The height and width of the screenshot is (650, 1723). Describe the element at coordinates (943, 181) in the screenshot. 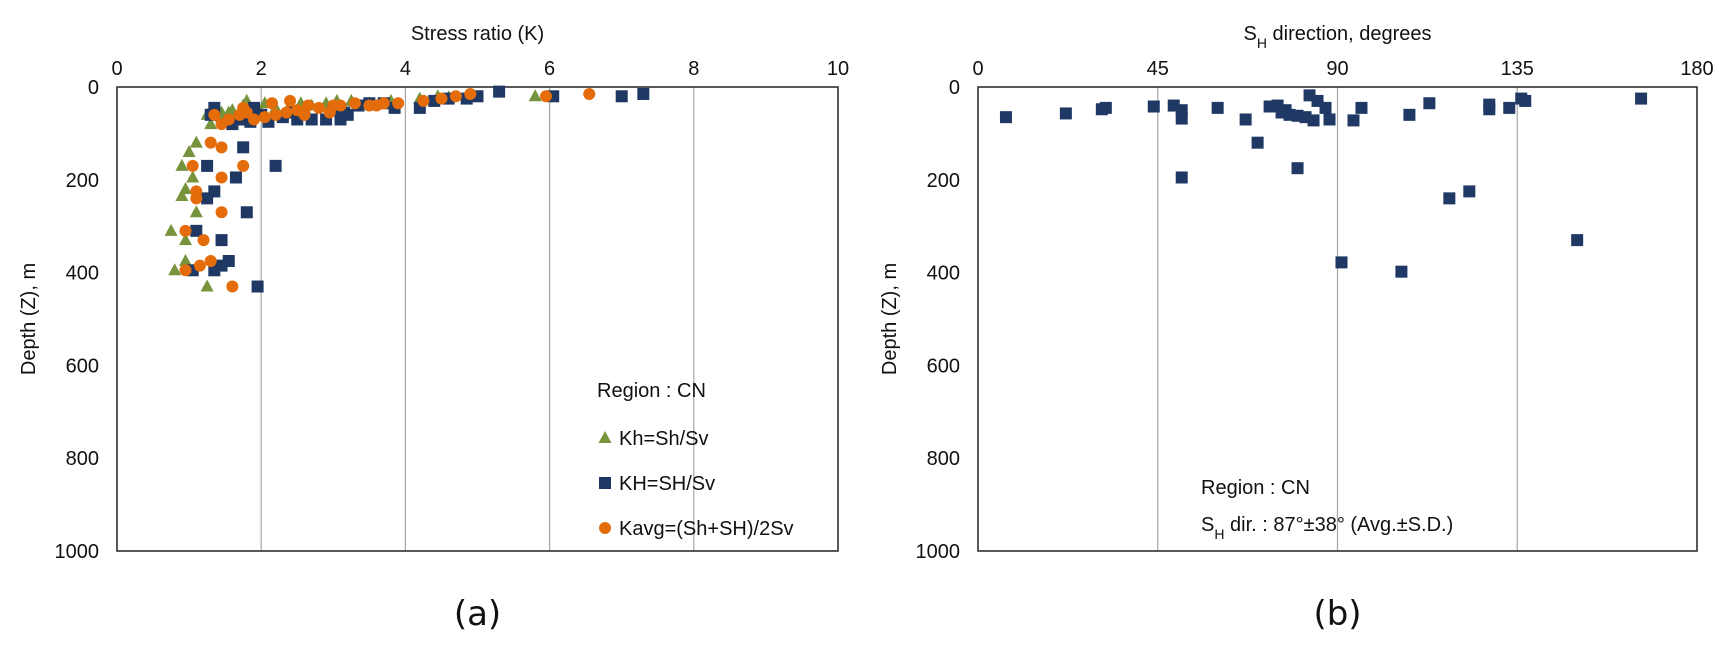

I see `y-tick-label: 200` at that location.